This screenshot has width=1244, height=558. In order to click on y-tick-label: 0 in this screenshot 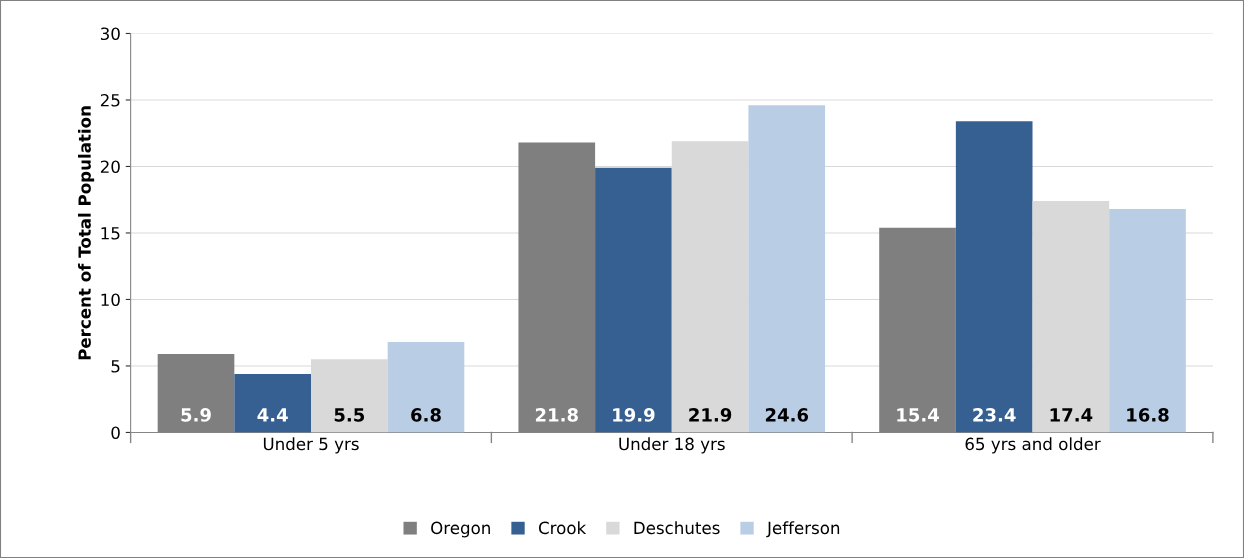, I will do `click(115, 433)`.